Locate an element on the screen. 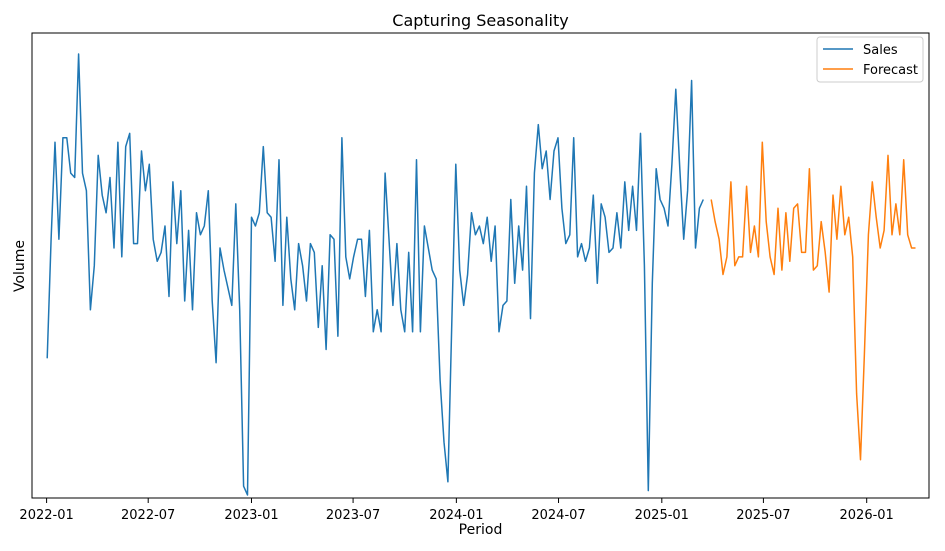 The image size is (945, 551). y-axis-label: Volume is located at coordinates (20, 266).